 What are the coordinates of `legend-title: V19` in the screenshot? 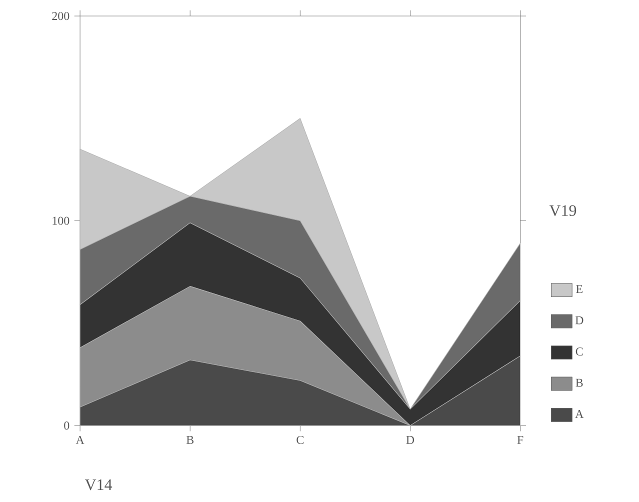 It's located at (562, 210).